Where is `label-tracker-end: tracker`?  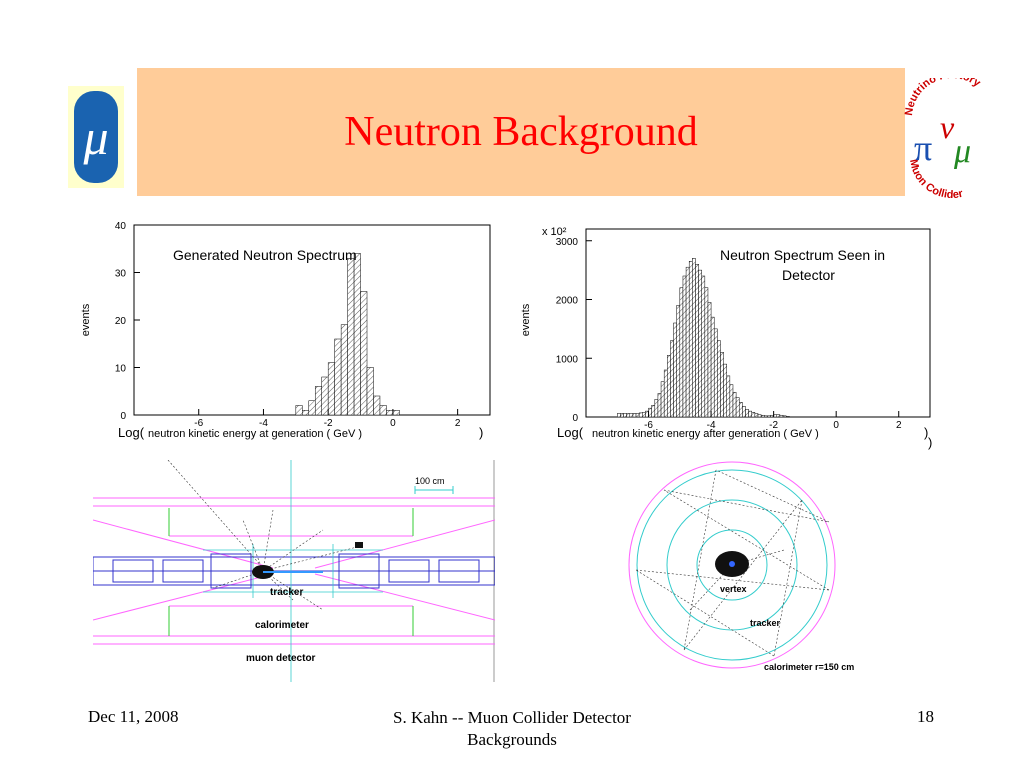 label-tracker-end: tracker is located at coordinates (765, 623).